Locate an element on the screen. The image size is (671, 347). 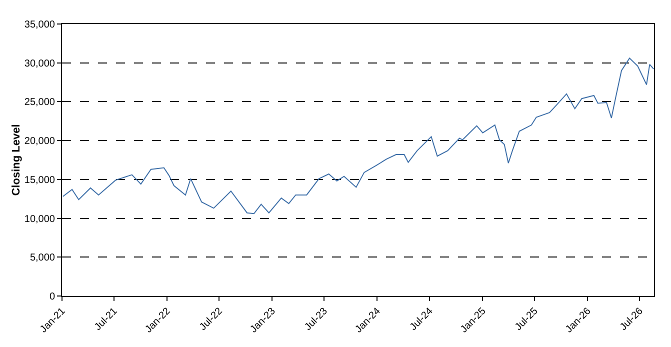
y-tick-label: 25,000 is located at coordinates (40, 102).